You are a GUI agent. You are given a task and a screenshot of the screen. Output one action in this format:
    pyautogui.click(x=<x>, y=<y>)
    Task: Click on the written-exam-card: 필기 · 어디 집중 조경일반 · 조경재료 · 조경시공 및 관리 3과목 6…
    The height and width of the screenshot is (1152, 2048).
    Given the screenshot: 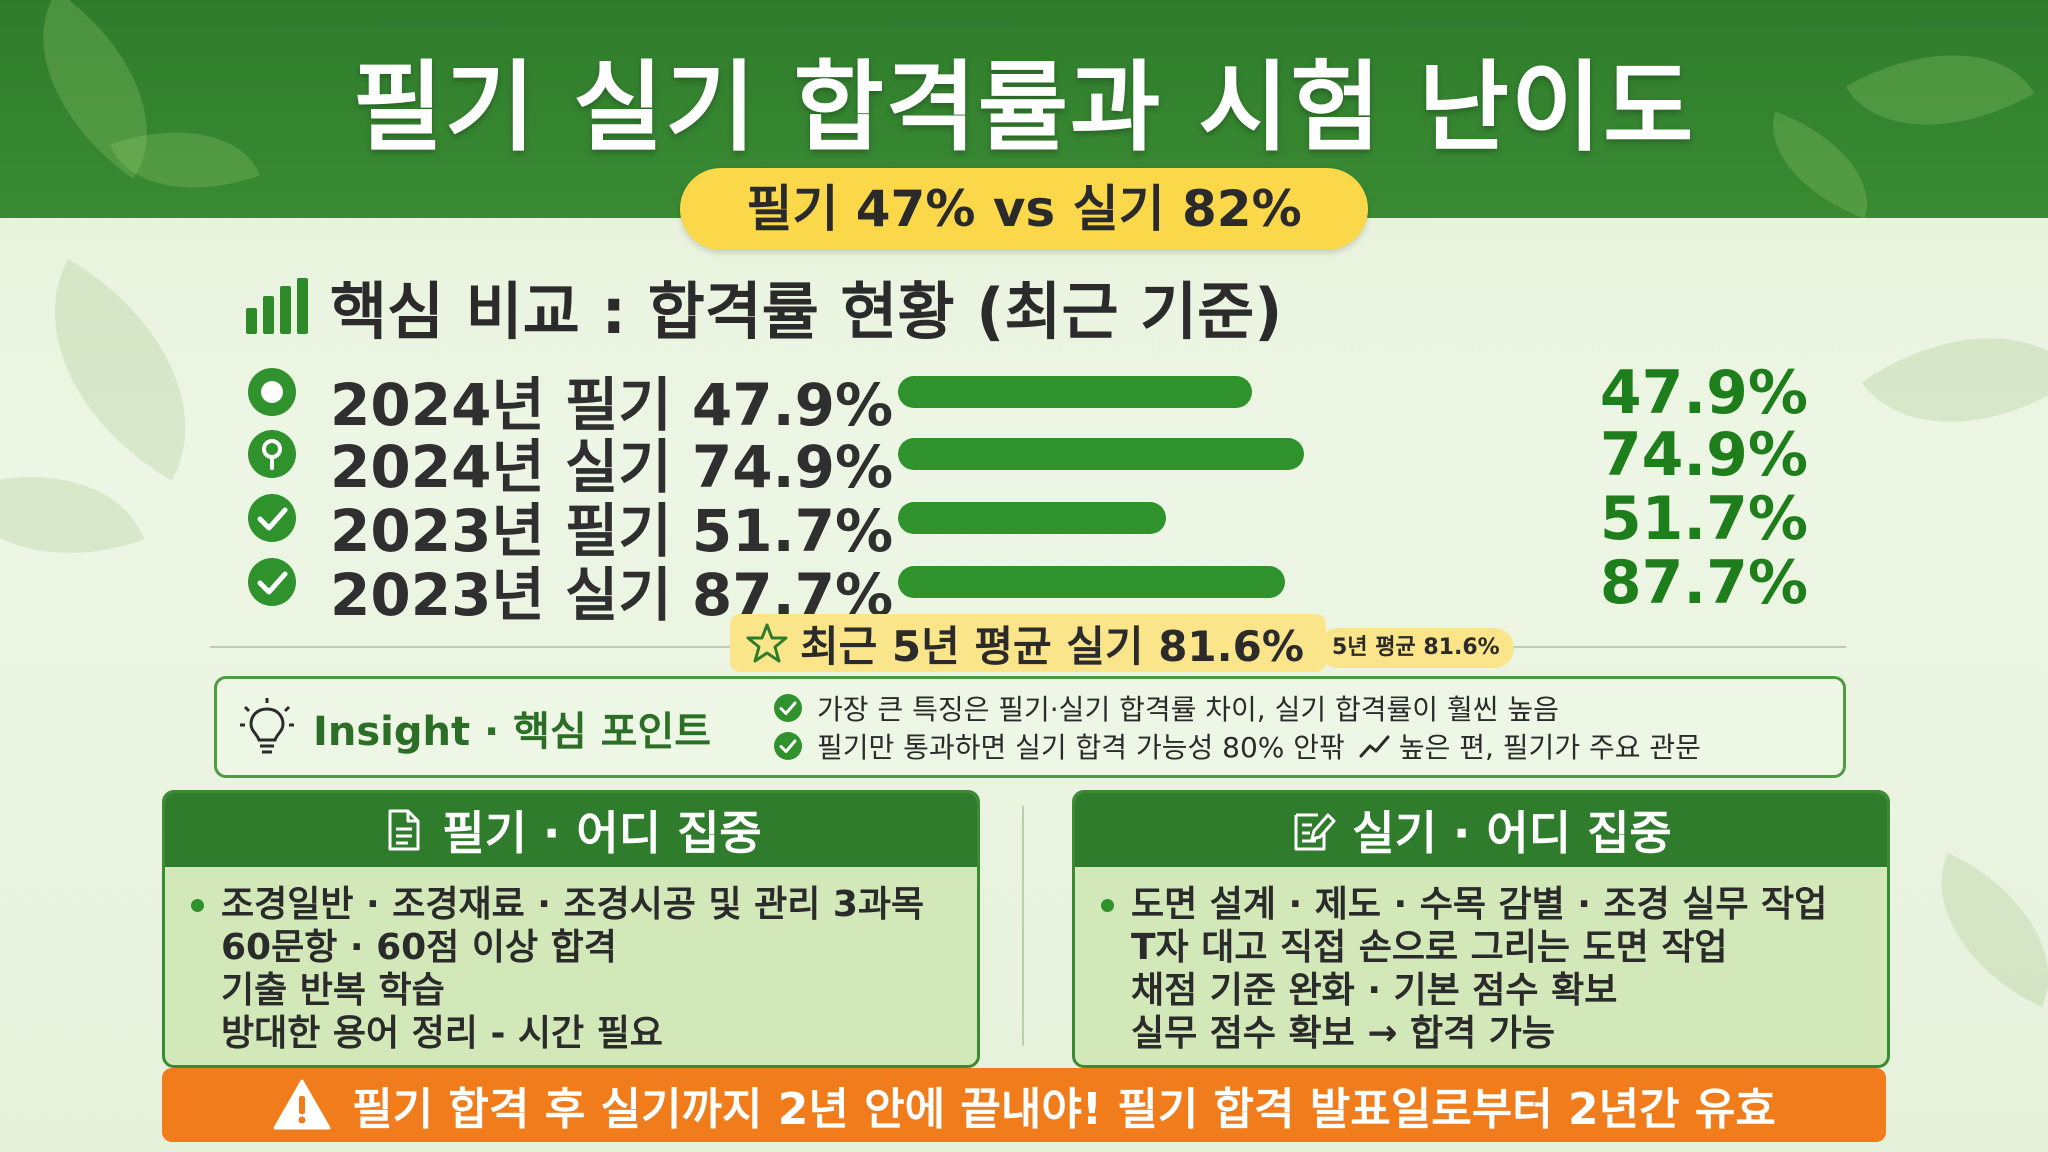 What is the action you would take?
    pyautogui.click(x=571, y=929)
    